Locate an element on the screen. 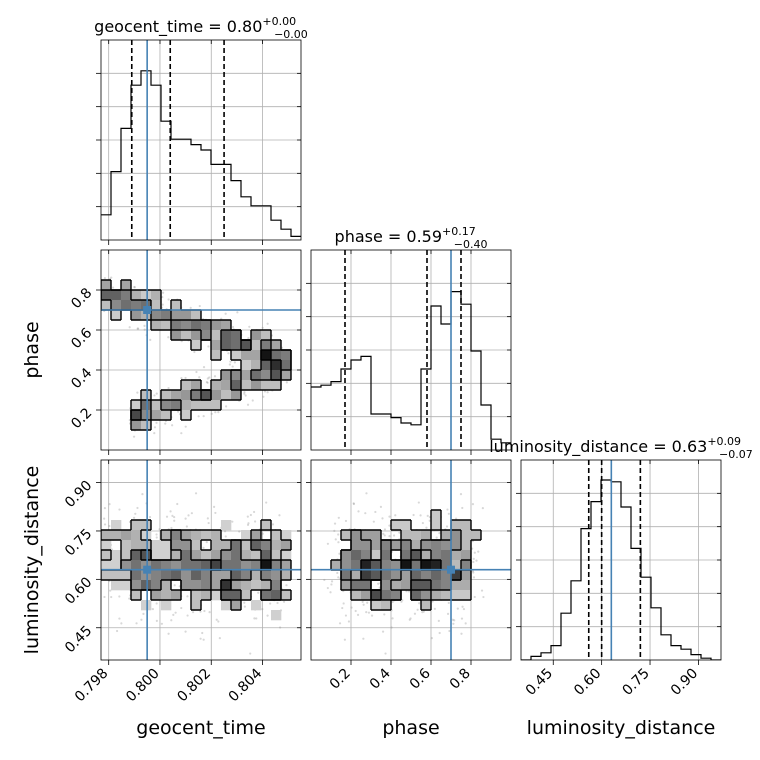 This screenshot has width=760, height=760. x-tick-label-geocent_time: 0.798 is located at coordinates (92, 686).